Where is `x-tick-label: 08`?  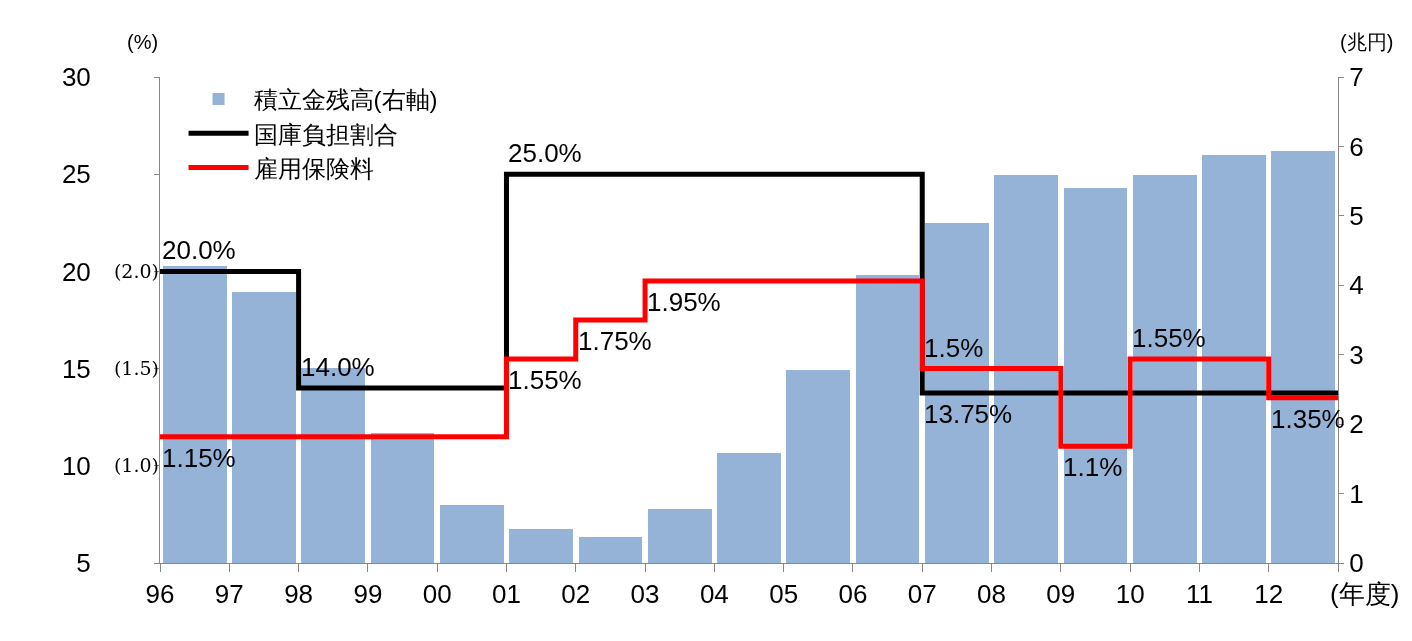
x-tick-label: 08 is located at coordinates (991, 594).